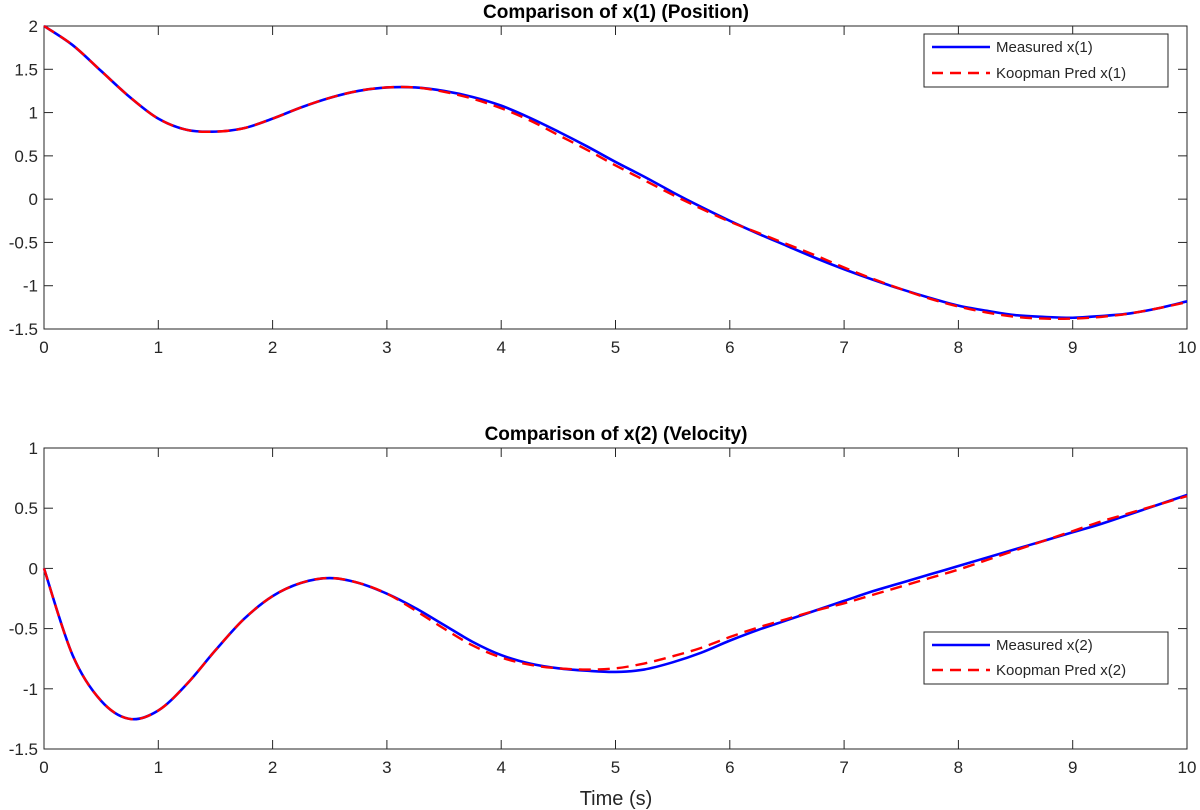  I want to click on velocity-legend-box, so click(1046, 658).